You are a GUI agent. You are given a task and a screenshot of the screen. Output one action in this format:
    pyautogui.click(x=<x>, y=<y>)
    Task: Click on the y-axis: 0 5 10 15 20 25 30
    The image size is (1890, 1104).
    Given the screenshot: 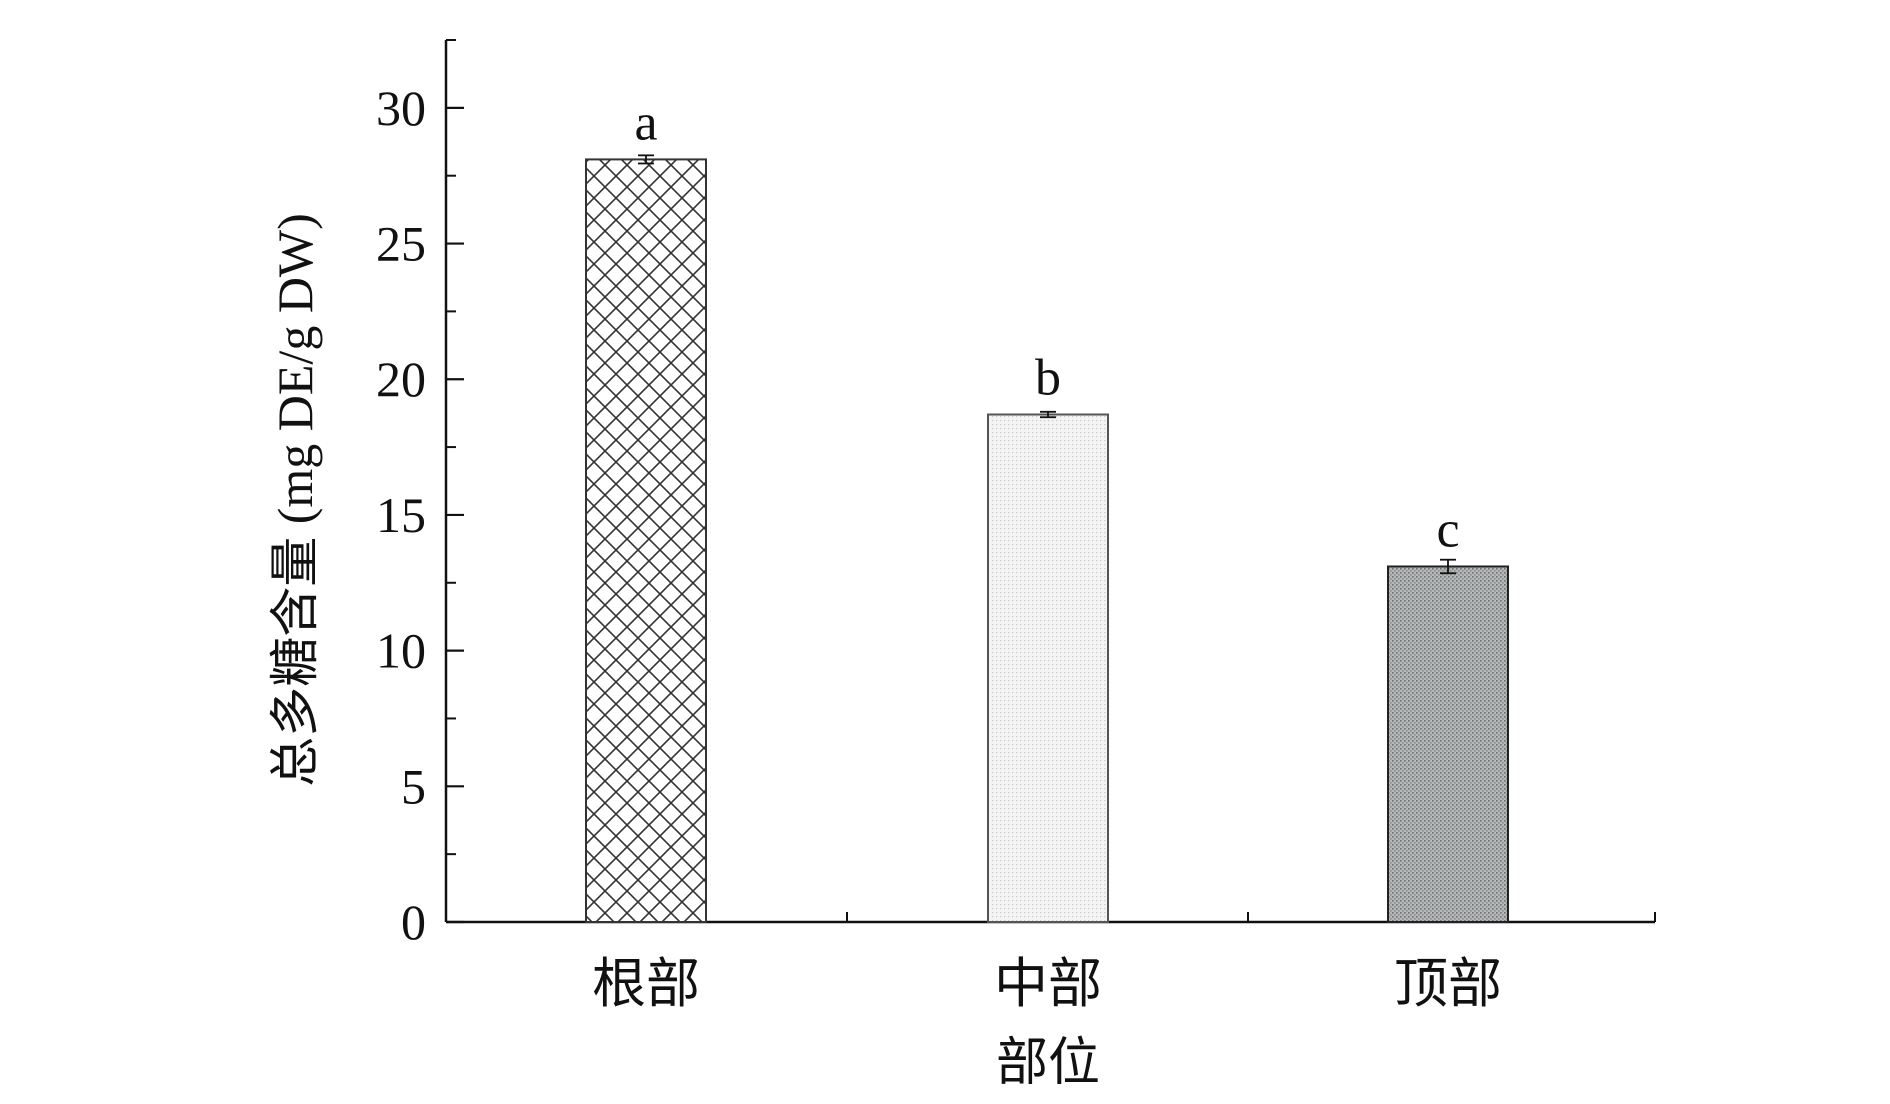 What is the action you would take?
    pyautogui.click(x=420, y=494)
    